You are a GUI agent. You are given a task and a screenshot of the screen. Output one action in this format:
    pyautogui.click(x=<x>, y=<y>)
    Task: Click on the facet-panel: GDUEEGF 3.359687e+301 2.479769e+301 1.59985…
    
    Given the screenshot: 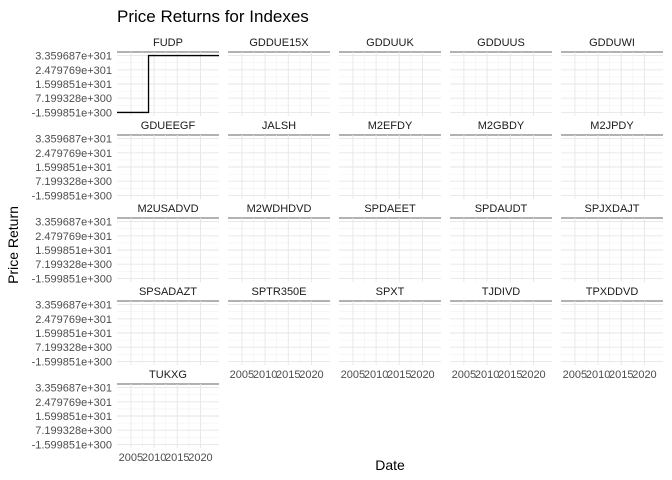 What is the action you would take?
    pyautogui.click(x=125, y=161)
    